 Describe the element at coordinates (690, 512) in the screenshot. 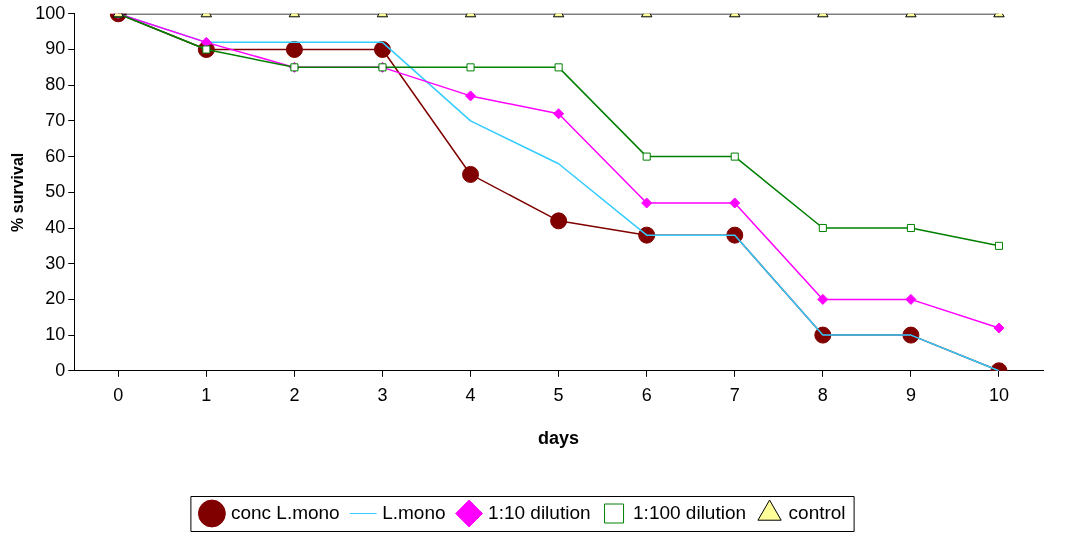

I see `legend-label: 1:100 dilution` at that location.